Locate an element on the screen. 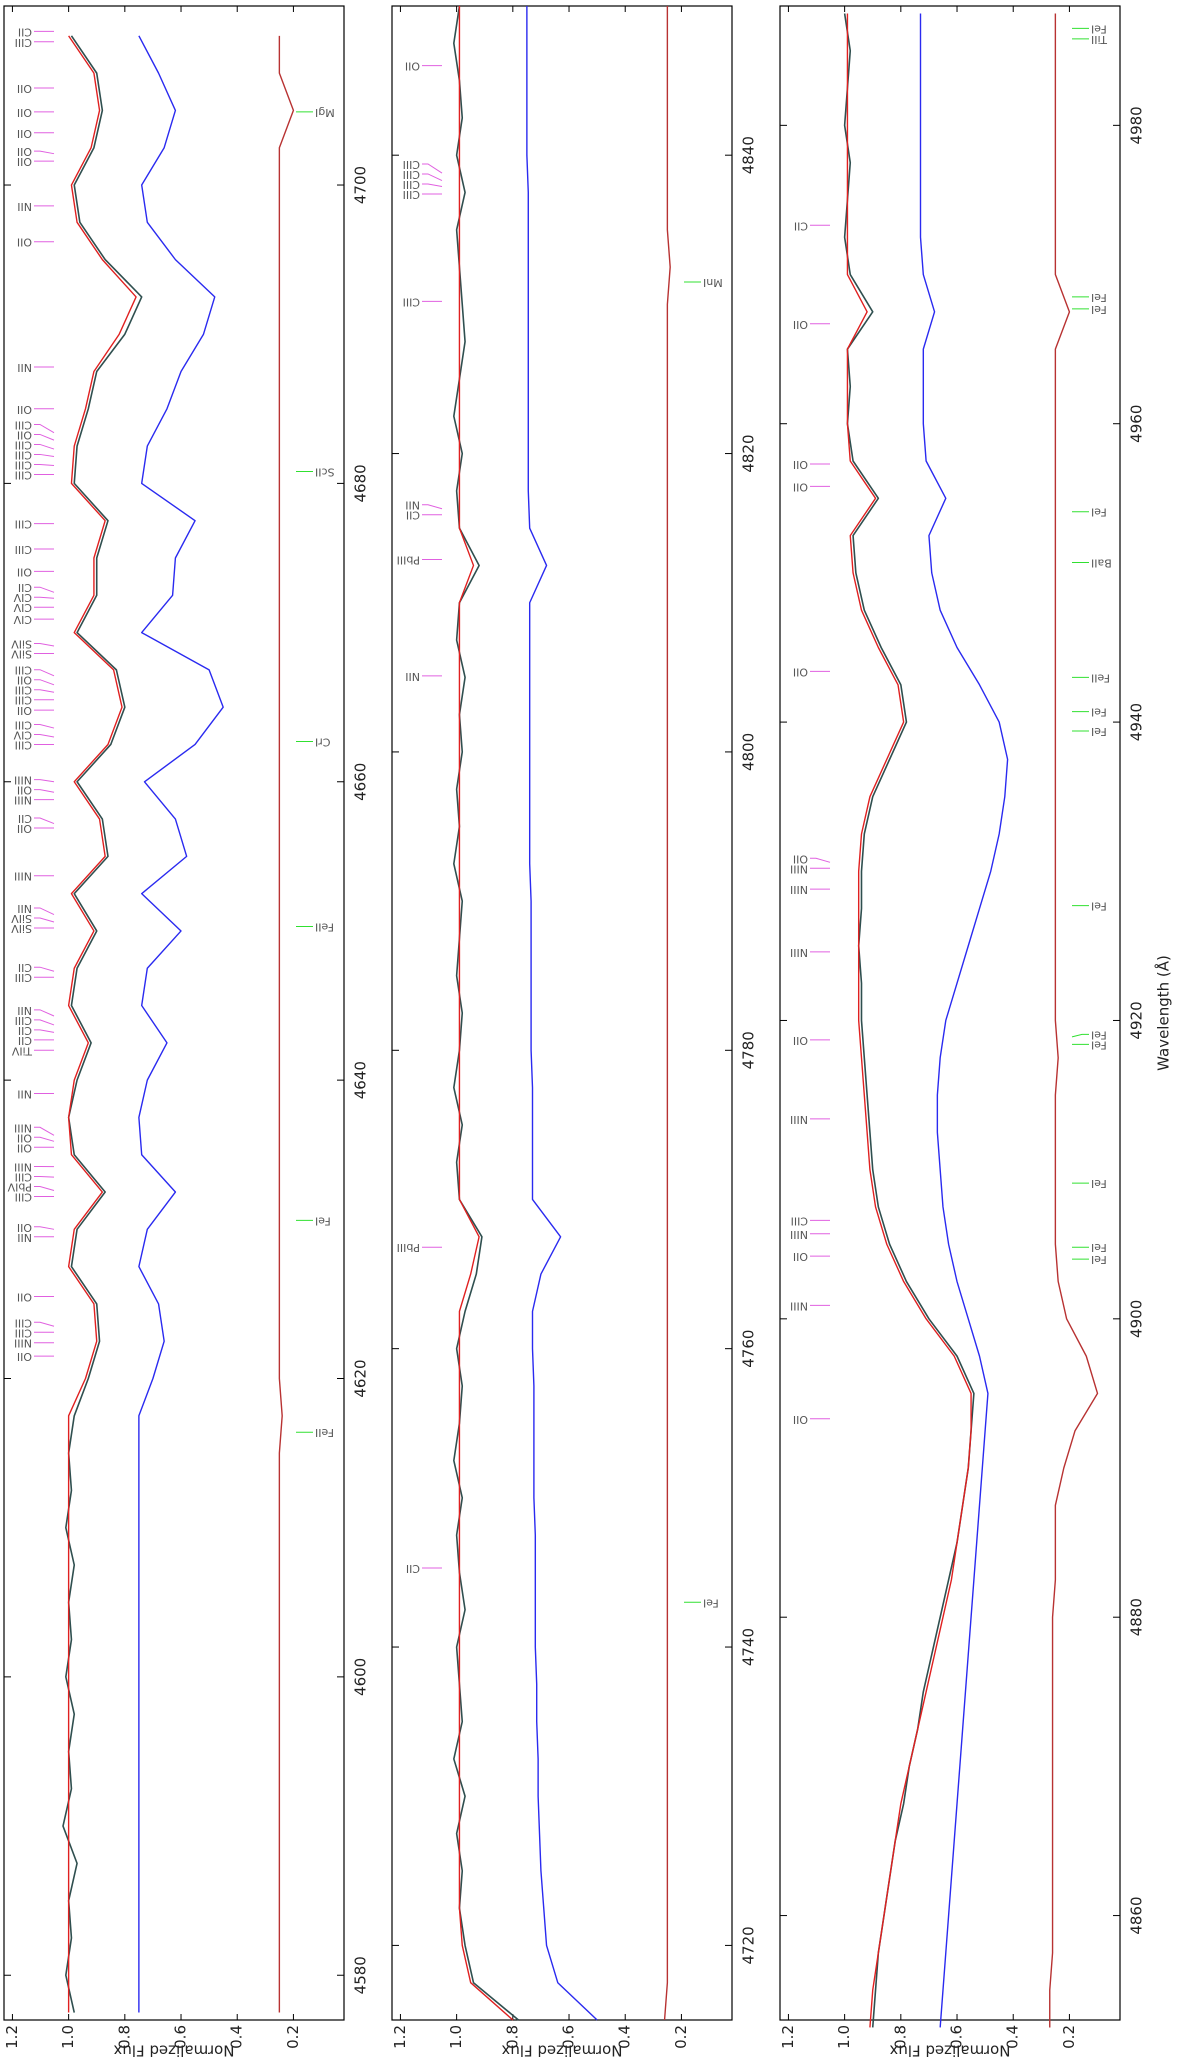 Image resolution: width=1200 pixels, height=2064 pixels. x-axis-label: Wavelength (Å) is located at coordinates (1163, 1013).